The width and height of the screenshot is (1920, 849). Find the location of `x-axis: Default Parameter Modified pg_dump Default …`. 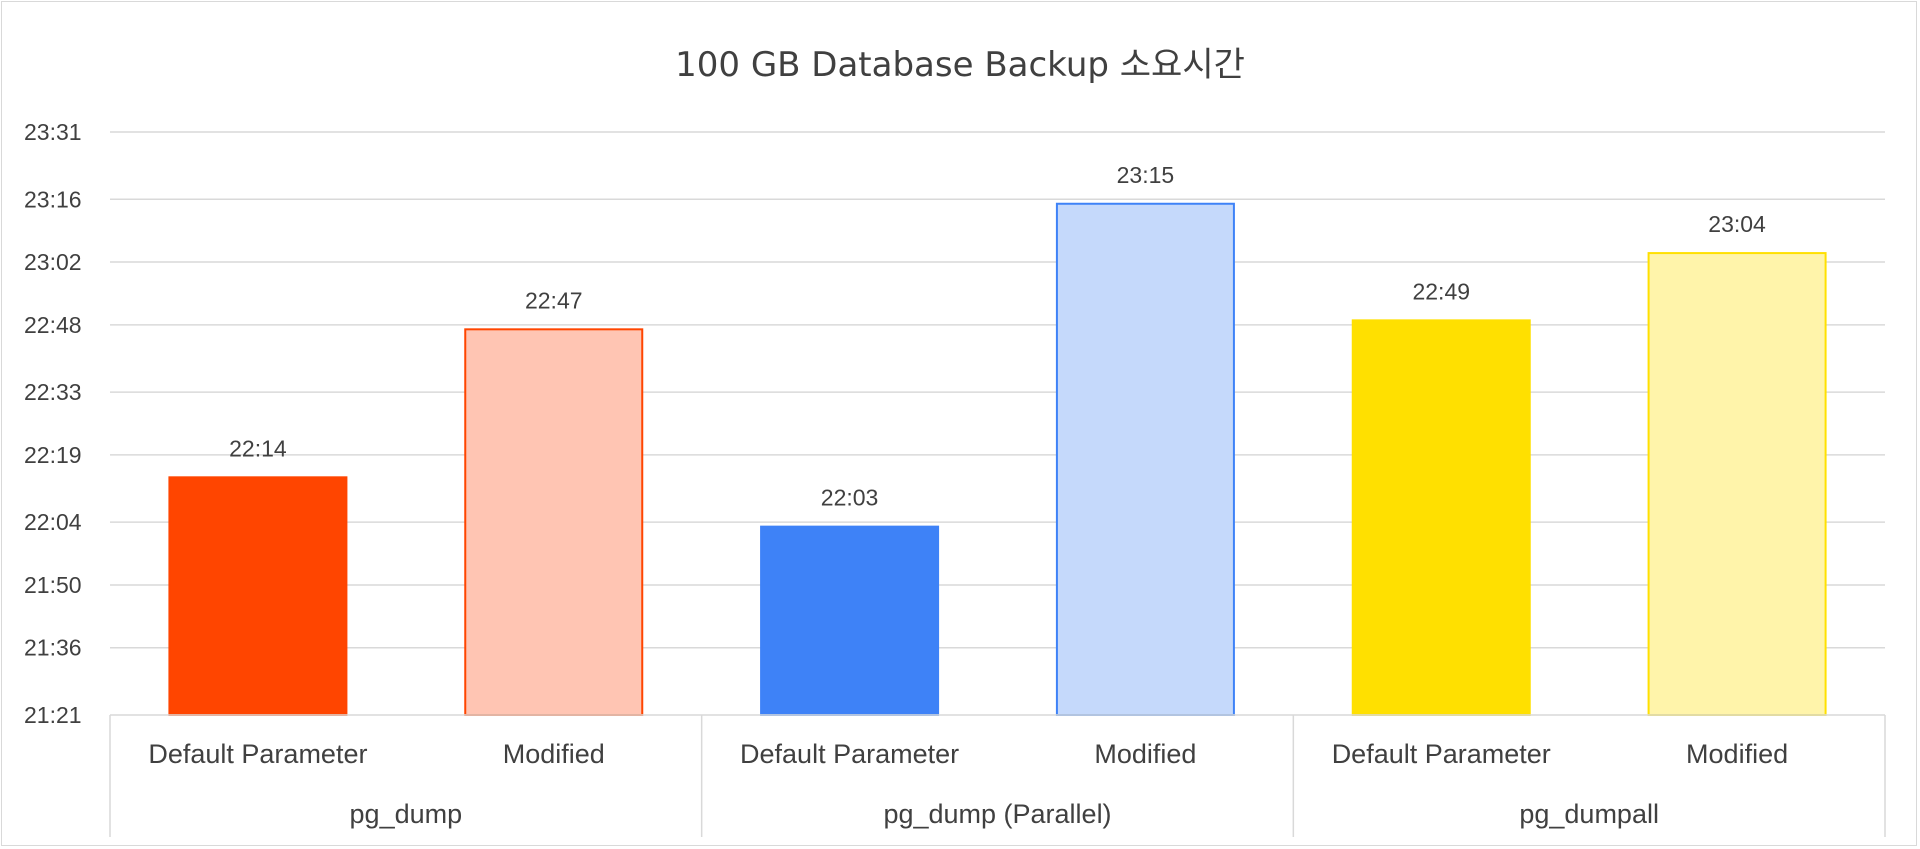

x-axis: Default Parameter Modified pg_dump Default … is located at coordinates (997, 775).